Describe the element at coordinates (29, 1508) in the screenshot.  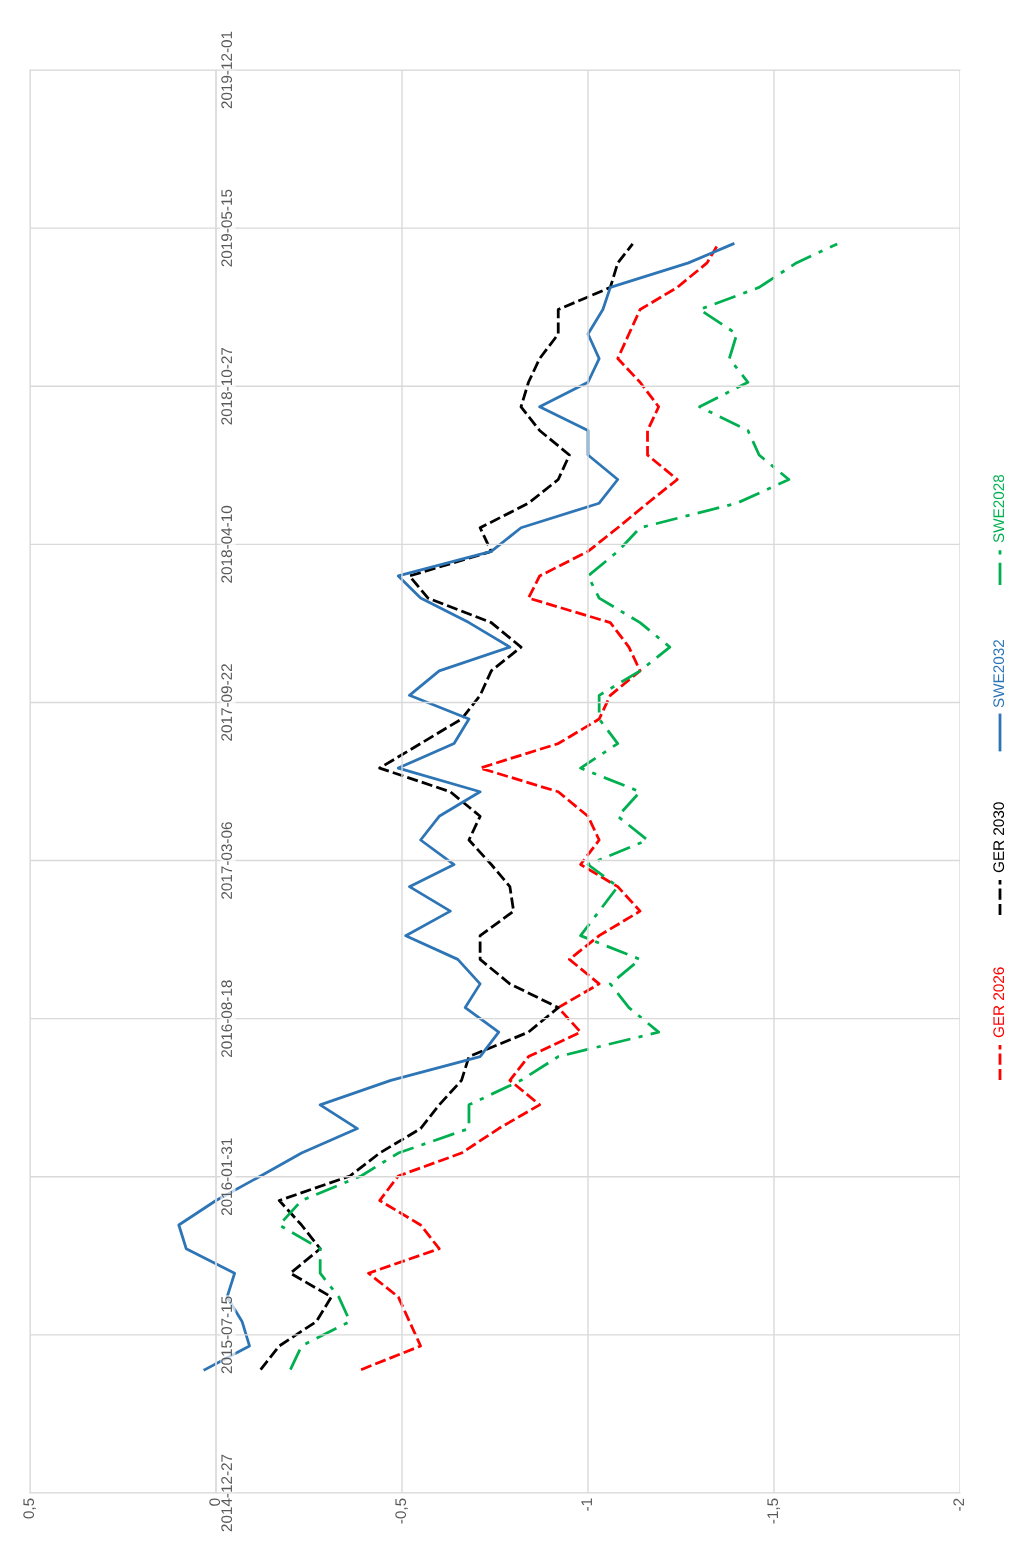
I see `x-tick-label: 0,5` at that location.